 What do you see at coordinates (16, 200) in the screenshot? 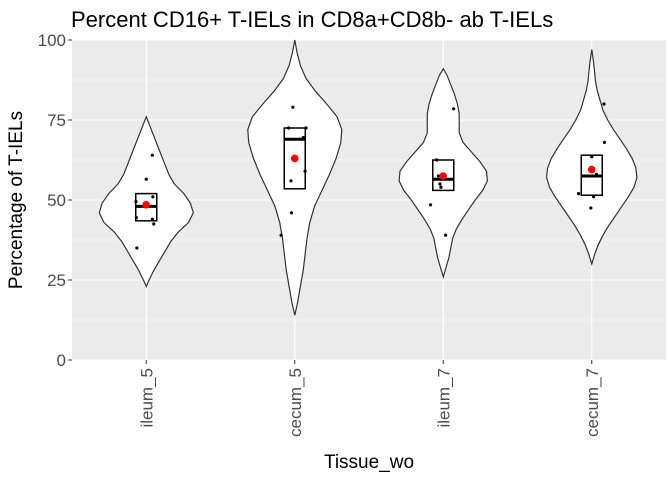
I see `y-axis-label: Percentage of T-IELs` at bounding box center [16, 200].